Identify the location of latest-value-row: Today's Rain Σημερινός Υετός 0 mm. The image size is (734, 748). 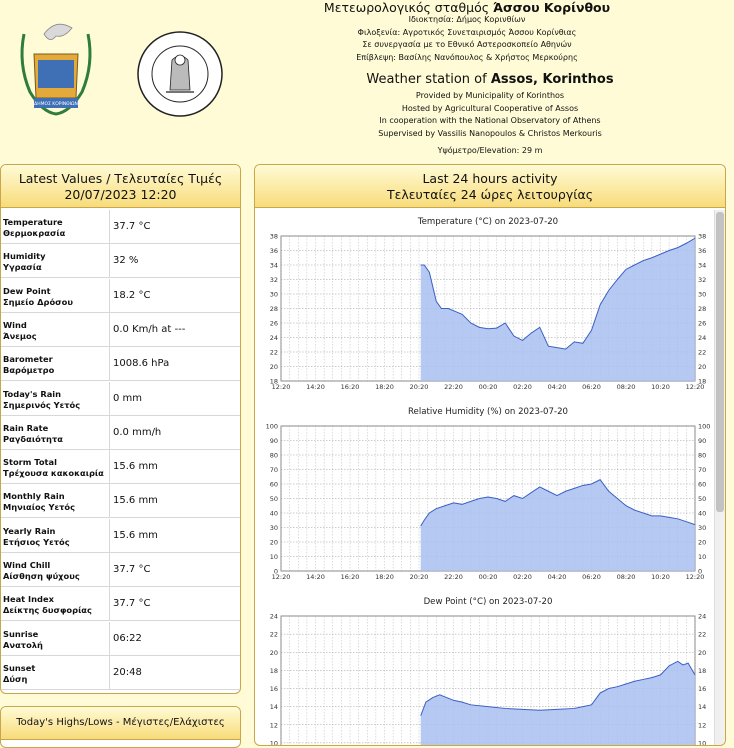
(120, 398).